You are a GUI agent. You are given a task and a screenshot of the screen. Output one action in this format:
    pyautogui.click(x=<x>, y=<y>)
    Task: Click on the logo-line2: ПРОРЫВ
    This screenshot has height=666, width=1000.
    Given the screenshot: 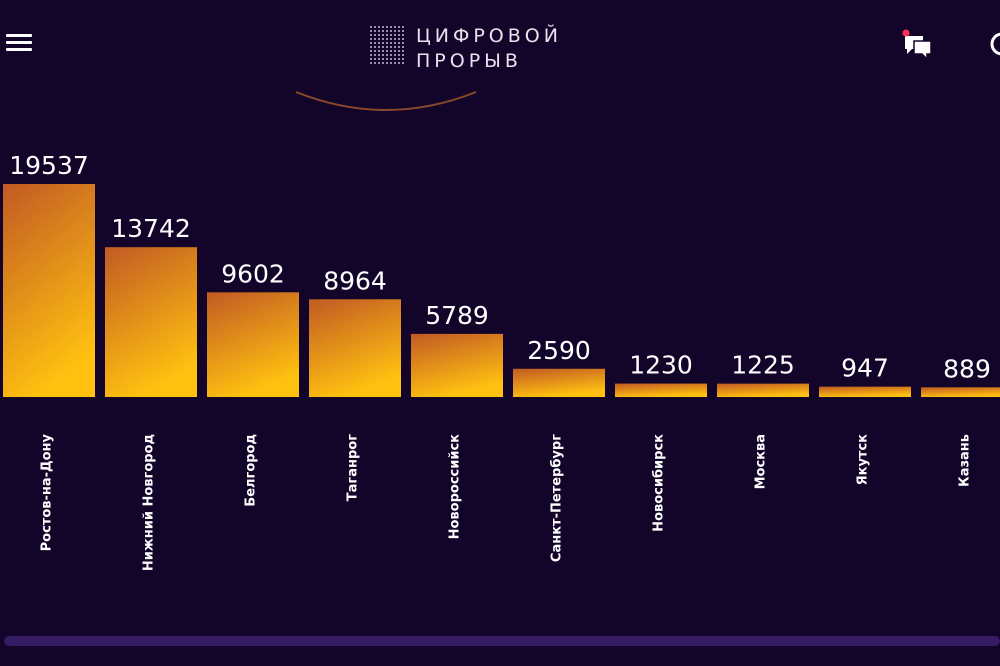 What is the action you would take?
    pyautogui.click(x=469, y=61)
    